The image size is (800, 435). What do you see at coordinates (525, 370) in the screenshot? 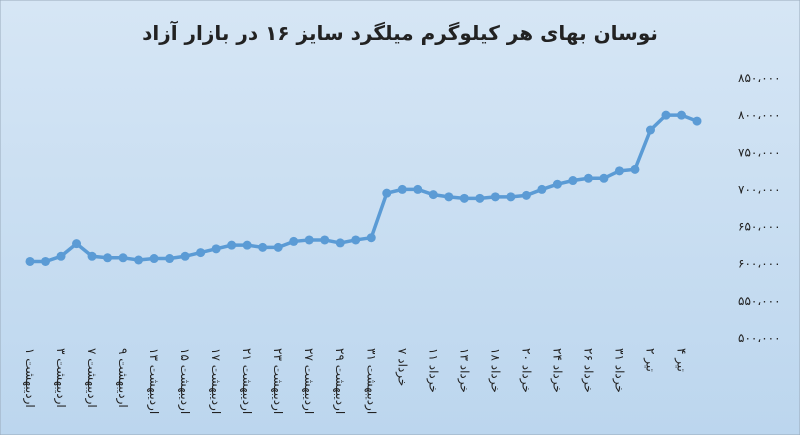
I see `x-tick-label: ۲۰ خرداد` at bounding box center [525, 370].